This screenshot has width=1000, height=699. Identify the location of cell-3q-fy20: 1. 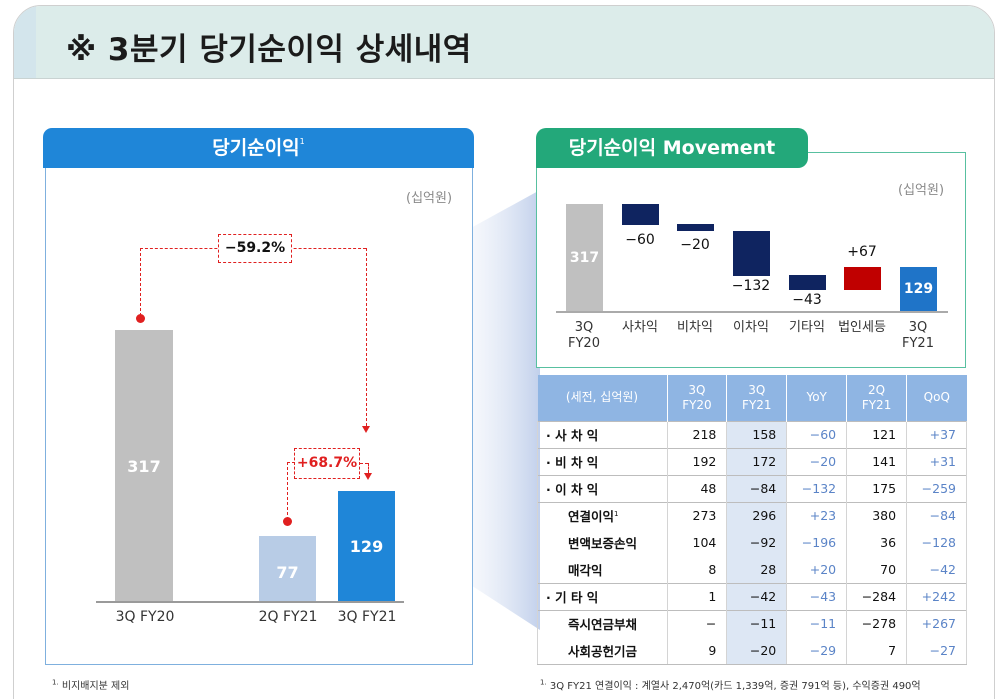
(697, 596).